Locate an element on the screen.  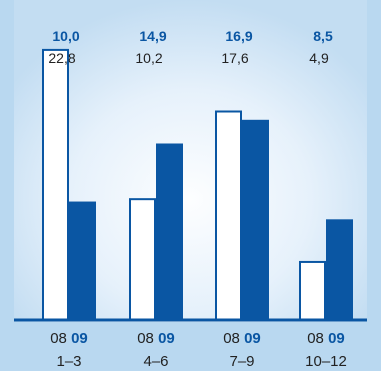
year-labels-4: 08 09 is located at coordinates (326, 338).